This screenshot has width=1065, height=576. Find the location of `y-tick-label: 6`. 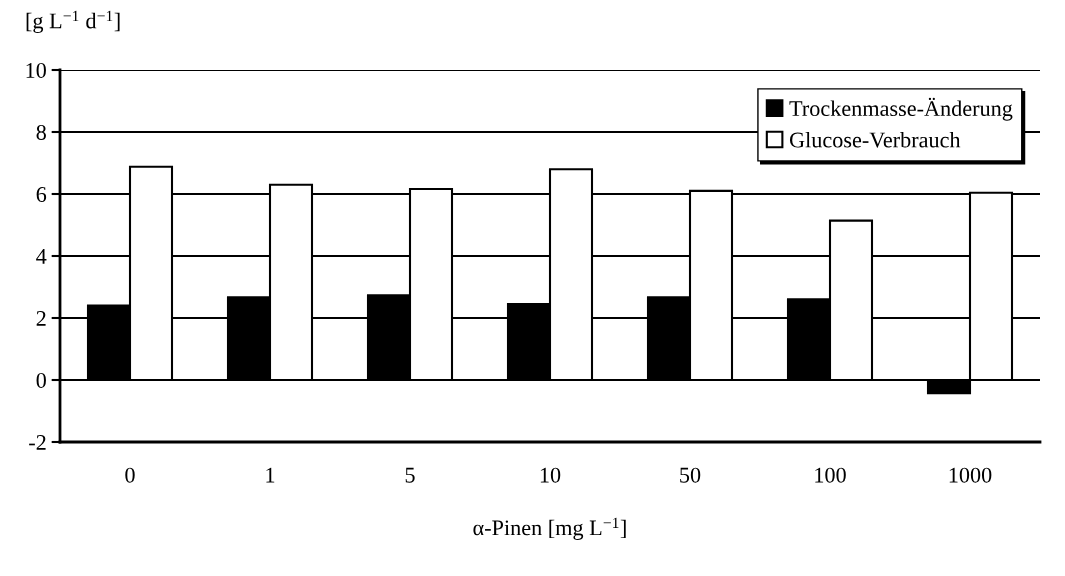

y-tick-label: 6 is located at coordinates (41, 194).